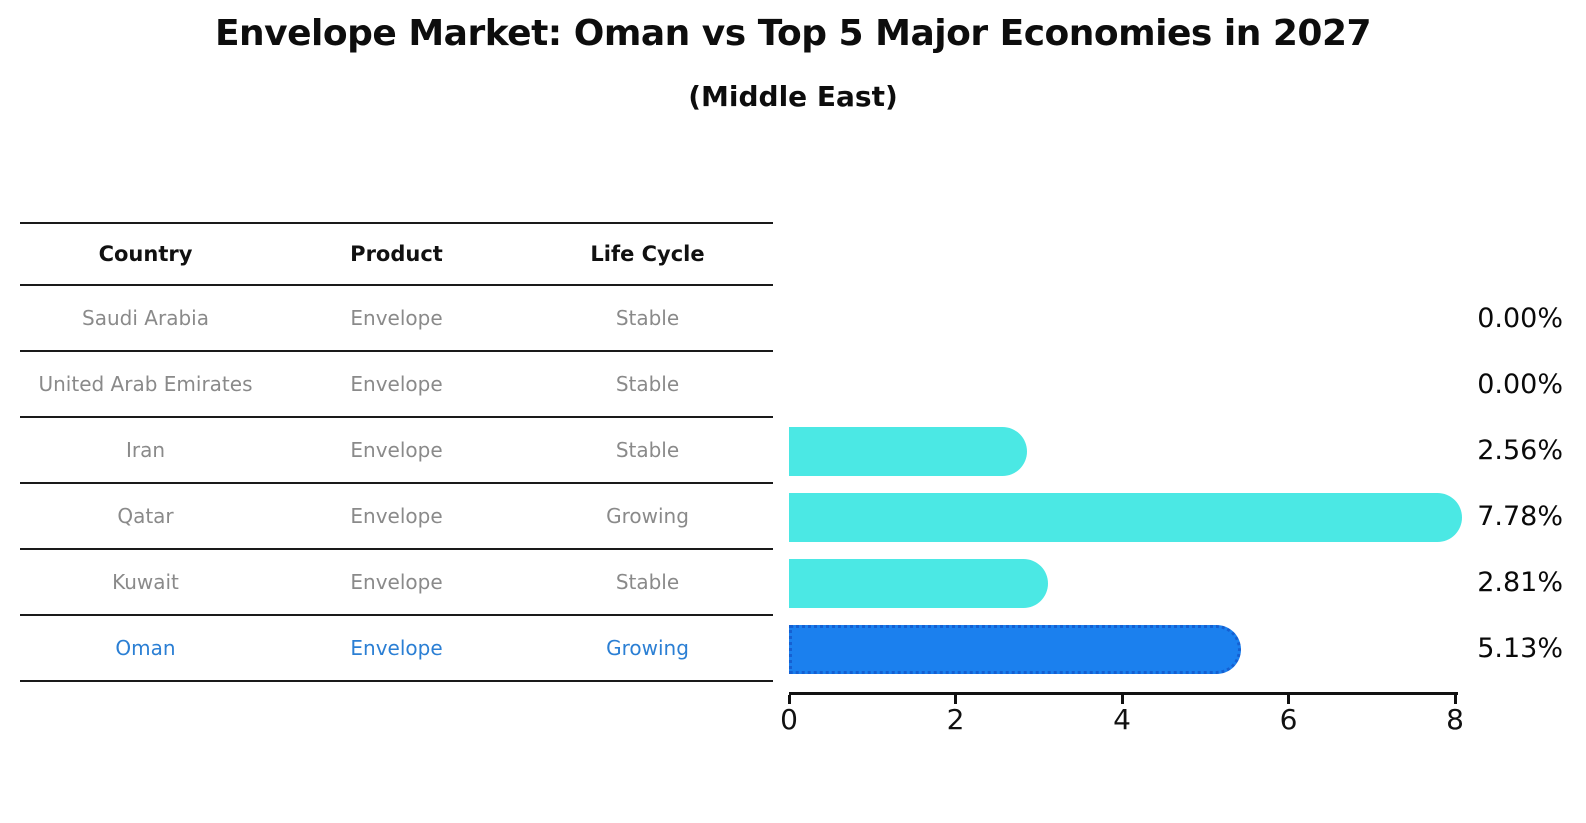 This screenshot has height=823, width=1586. I want to click on cell-country: Saudi Arabia, so click(145, 318).